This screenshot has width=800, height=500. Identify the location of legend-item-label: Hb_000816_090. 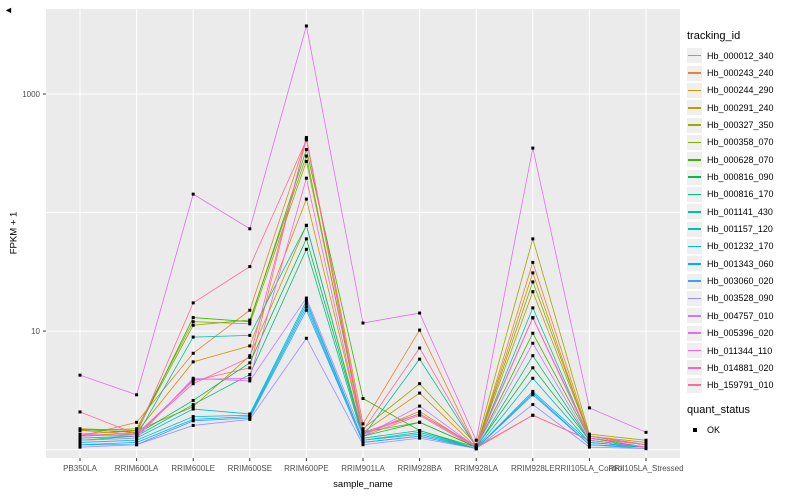
(740, 177).